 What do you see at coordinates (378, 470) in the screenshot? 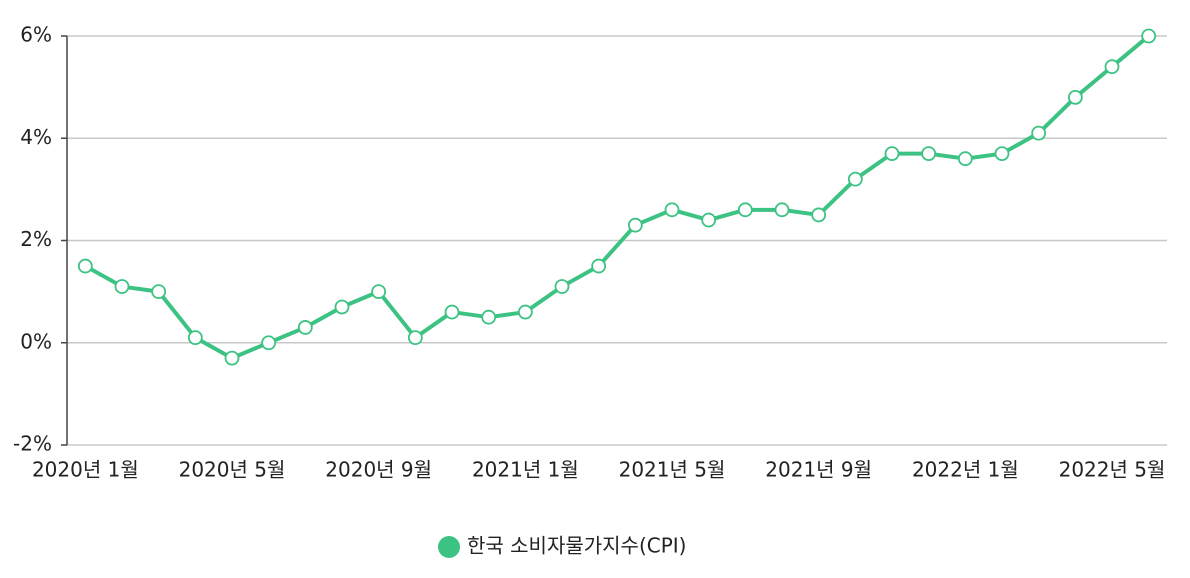
I see `x-tick-label: 2020년 9월` at bounding box center [378, 470].